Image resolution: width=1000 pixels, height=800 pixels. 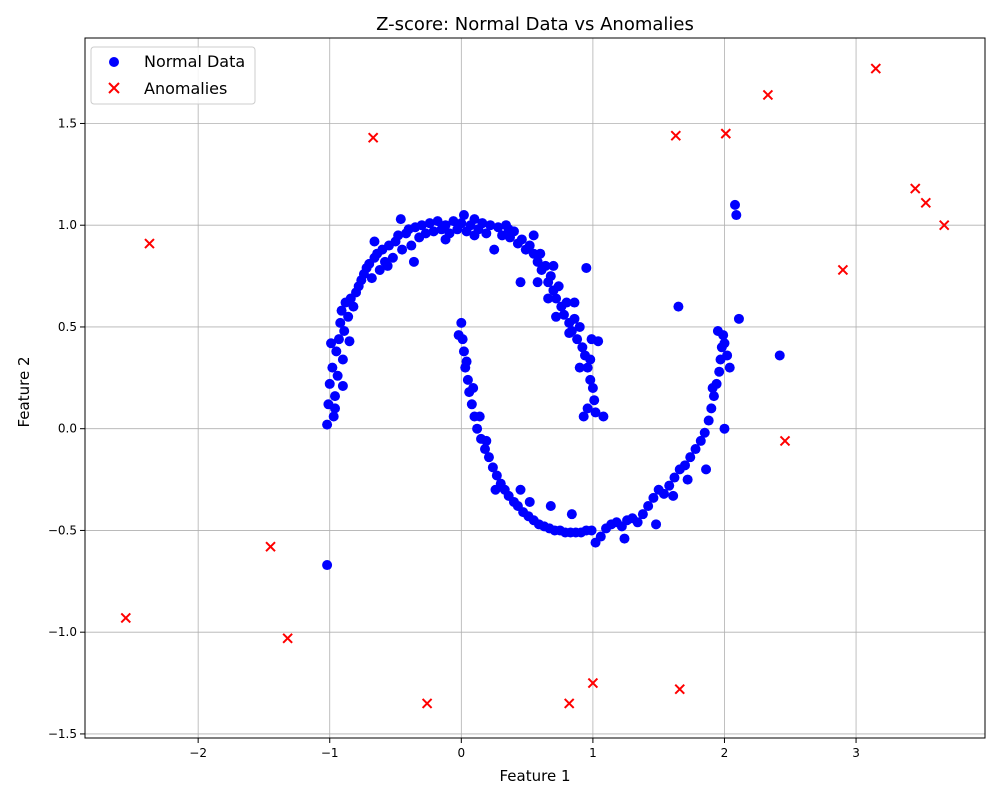 What do you see at coordinates (535, 24) in the screenshot?
I see `chart-title: Z-score: Normal Data vs Anomalies` at bounding box center [535, 24].